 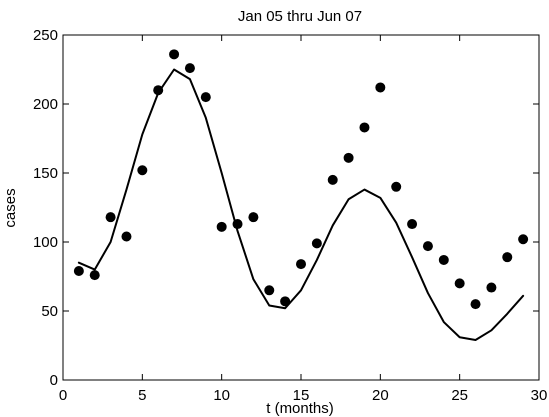 I want to click on x-tick-label-6: 30, so click(x=539, y=395).